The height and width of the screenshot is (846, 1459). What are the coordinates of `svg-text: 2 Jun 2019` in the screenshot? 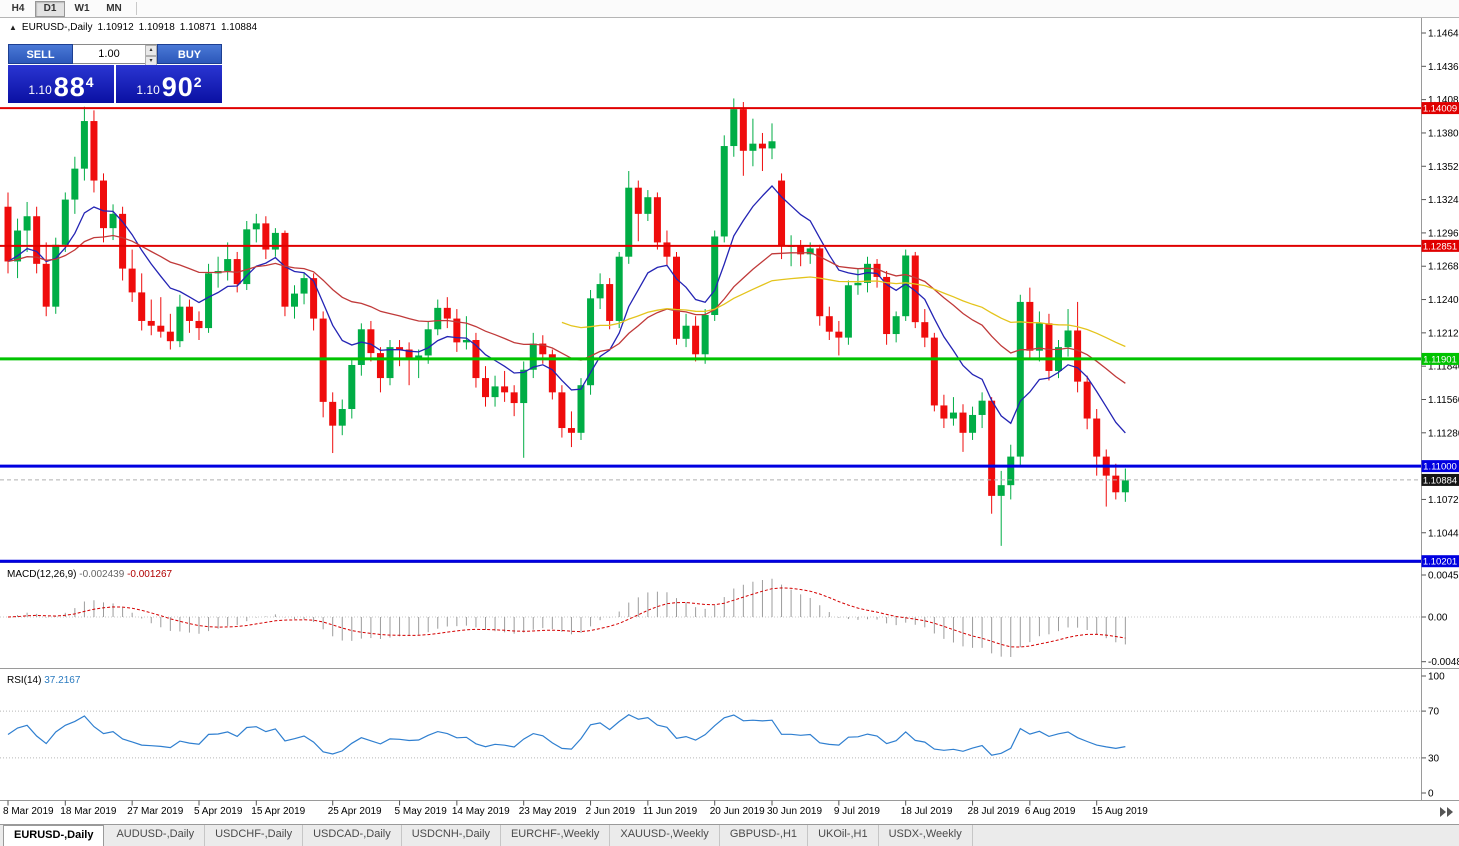 It's located at (611, 811).